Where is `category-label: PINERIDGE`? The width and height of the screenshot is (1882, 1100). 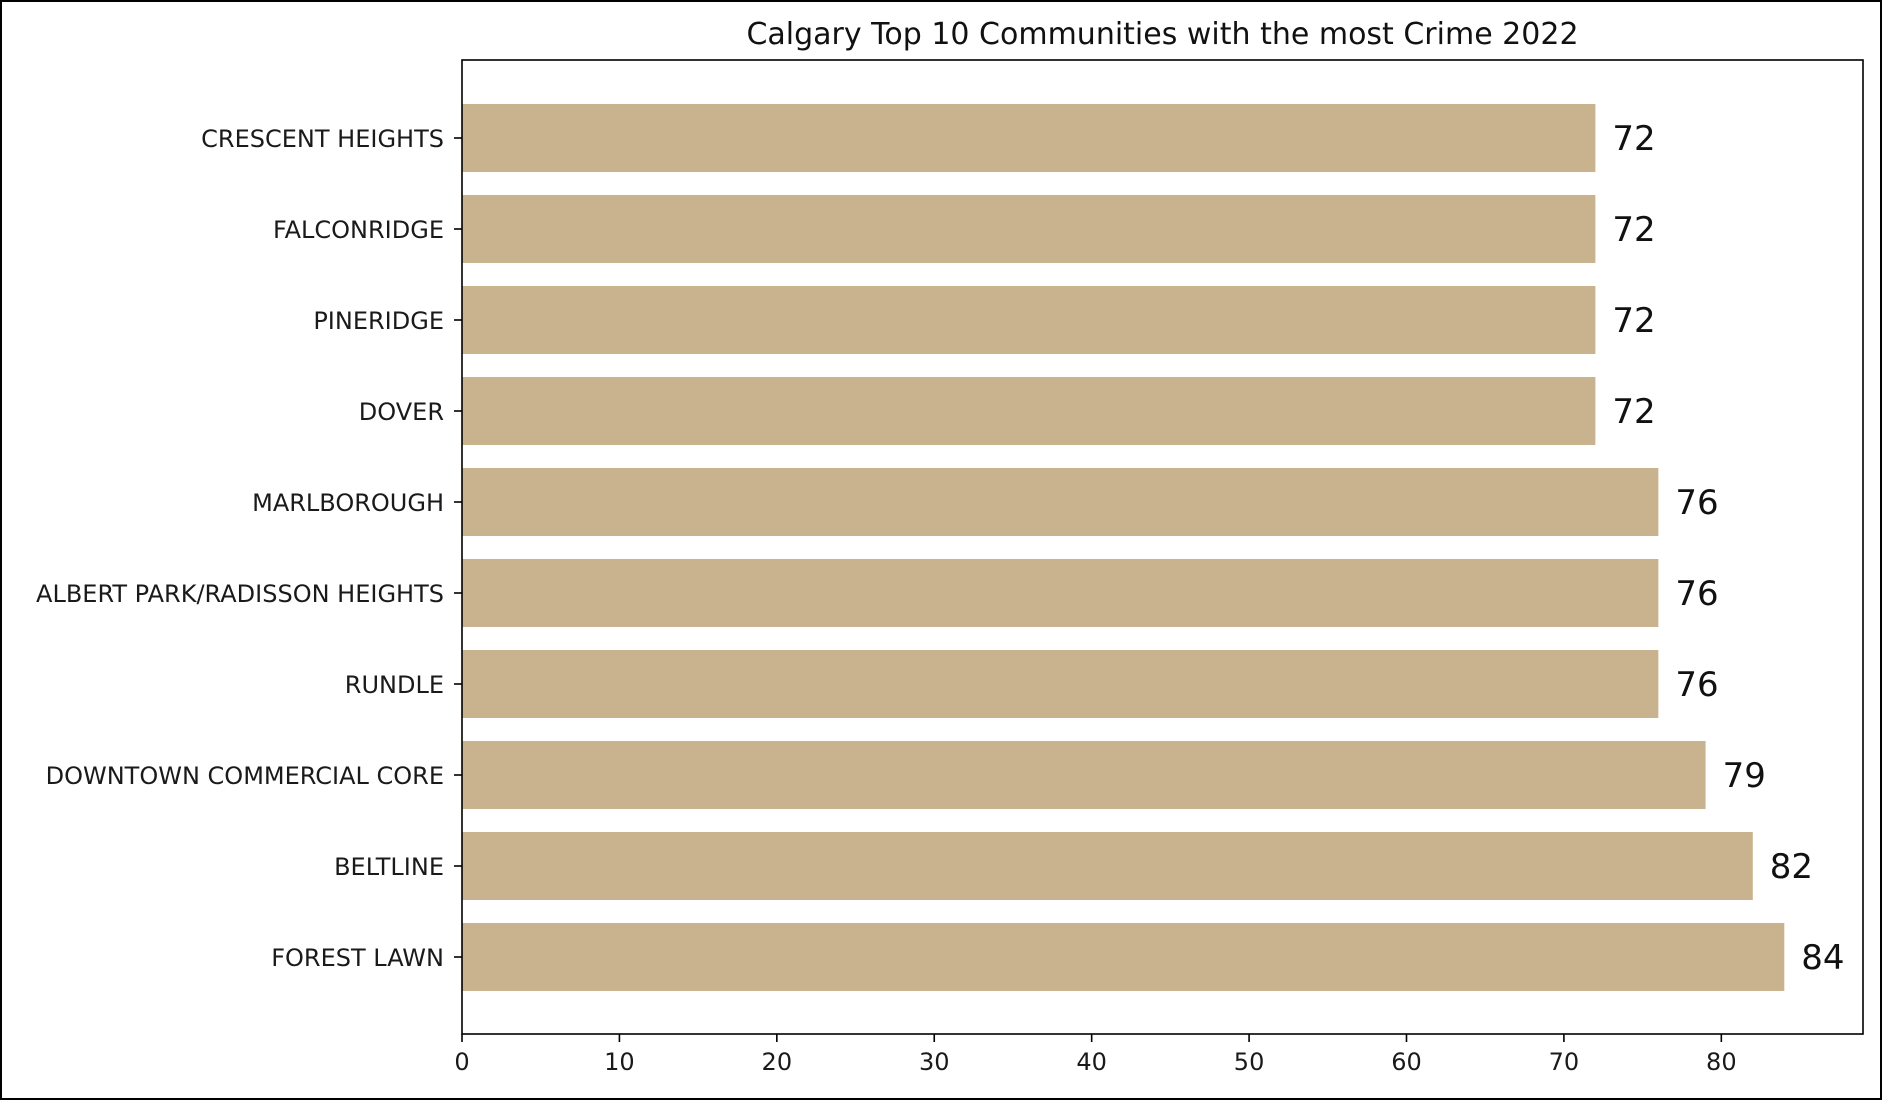
category-label: PINERIDGE is located at coordinates (378, 321).